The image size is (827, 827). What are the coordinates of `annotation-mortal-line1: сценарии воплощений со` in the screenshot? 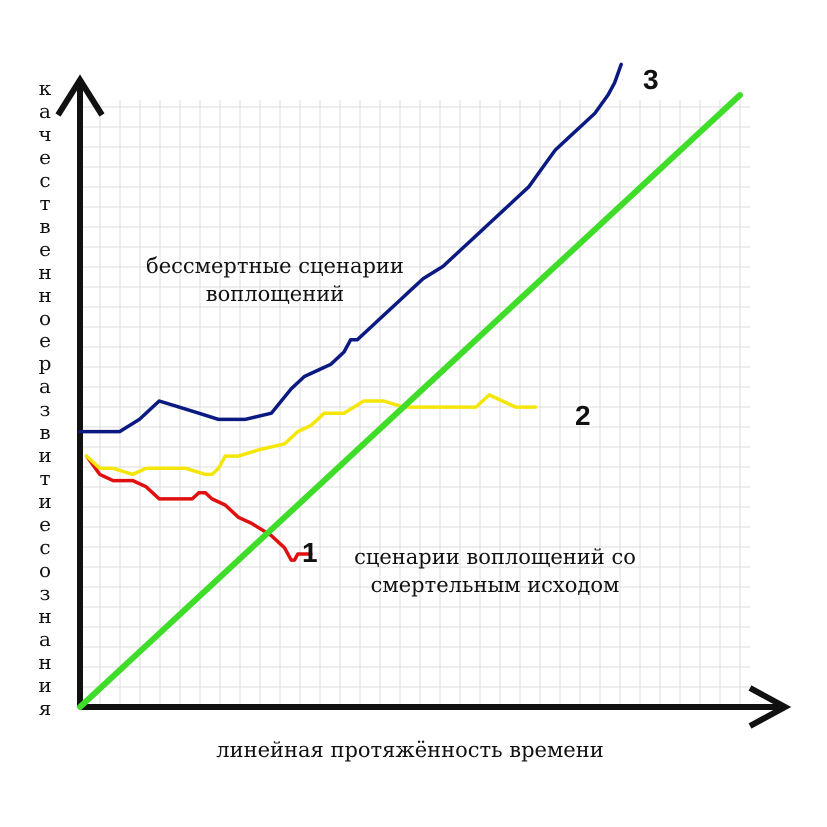 It's located at (495, 557).